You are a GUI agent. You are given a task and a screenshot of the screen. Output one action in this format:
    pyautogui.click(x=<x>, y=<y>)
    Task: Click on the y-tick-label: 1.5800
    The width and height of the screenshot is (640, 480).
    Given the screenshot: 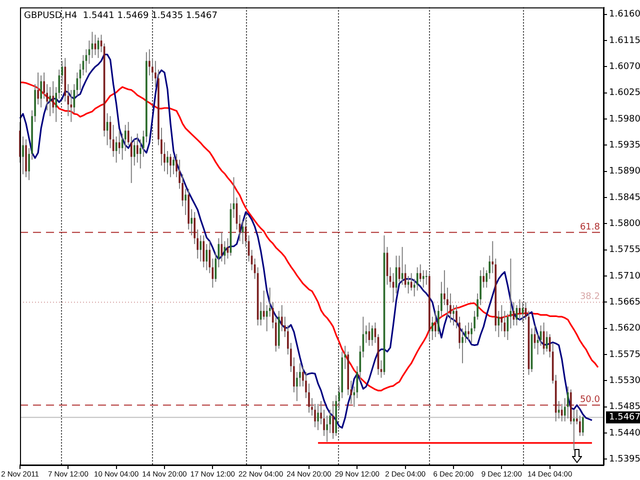 What is the action you would take?
    pyautogui.click(x=624, y=224)
    